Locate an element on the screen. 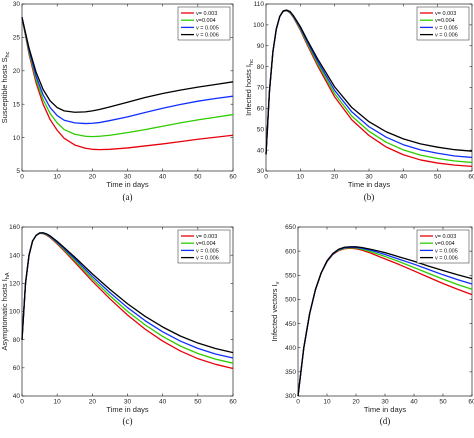 The image size is (474, 438). y-tick-label: 15 is located at coordinates (17, 104).